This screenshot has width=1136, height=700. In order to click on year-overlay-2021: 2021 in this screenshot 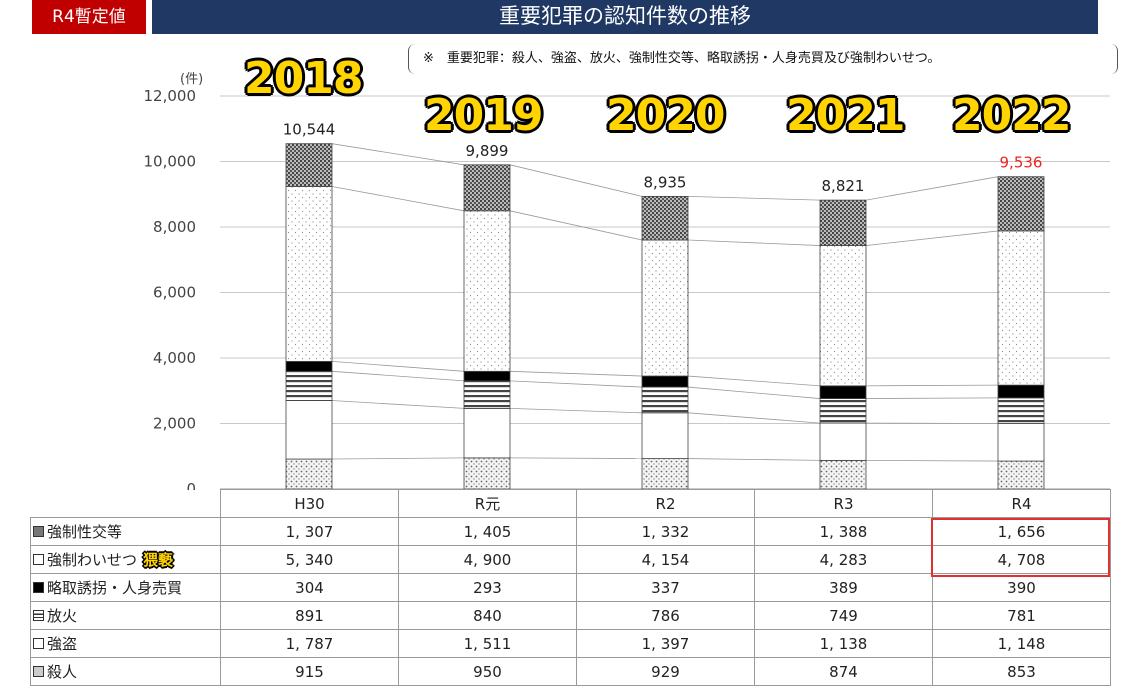, I will do `click(845, 115)`.